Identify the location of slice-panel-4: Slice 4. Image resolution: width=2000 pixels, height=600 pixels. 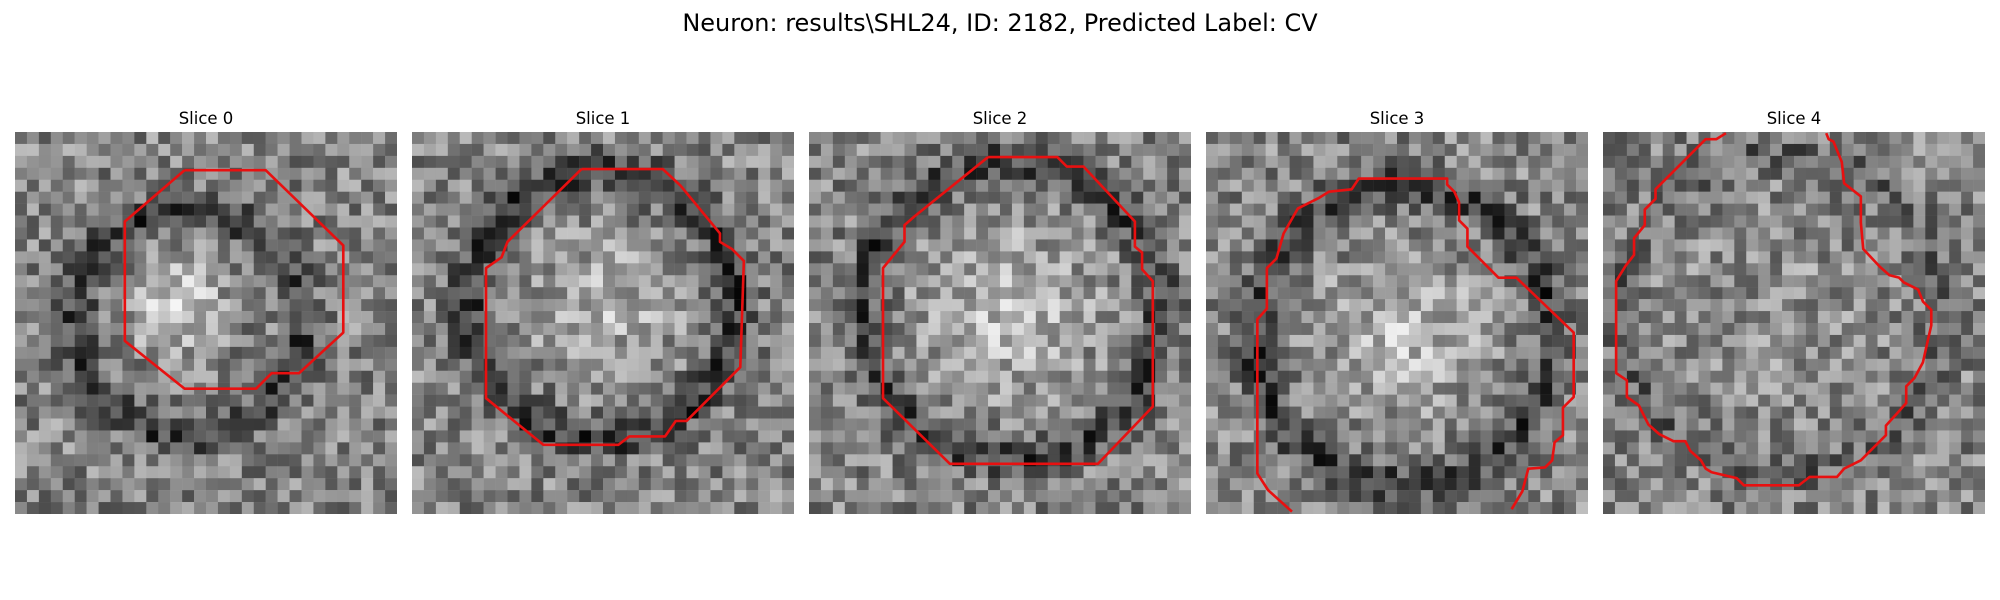
(1794, 311).